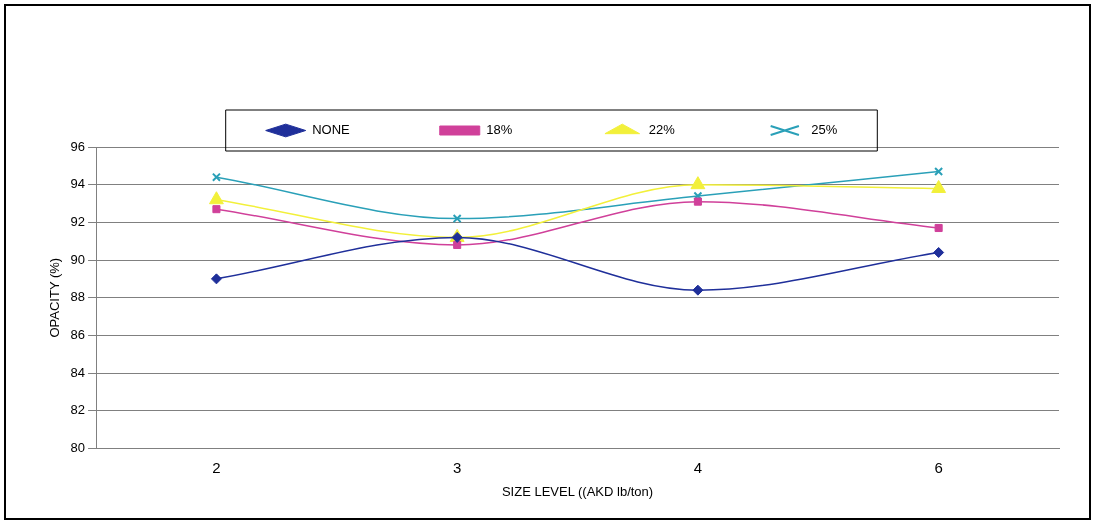  Describe the element at coordinates (78, 334) in the screenshot. I see `y-tick-label: 86` at that location.